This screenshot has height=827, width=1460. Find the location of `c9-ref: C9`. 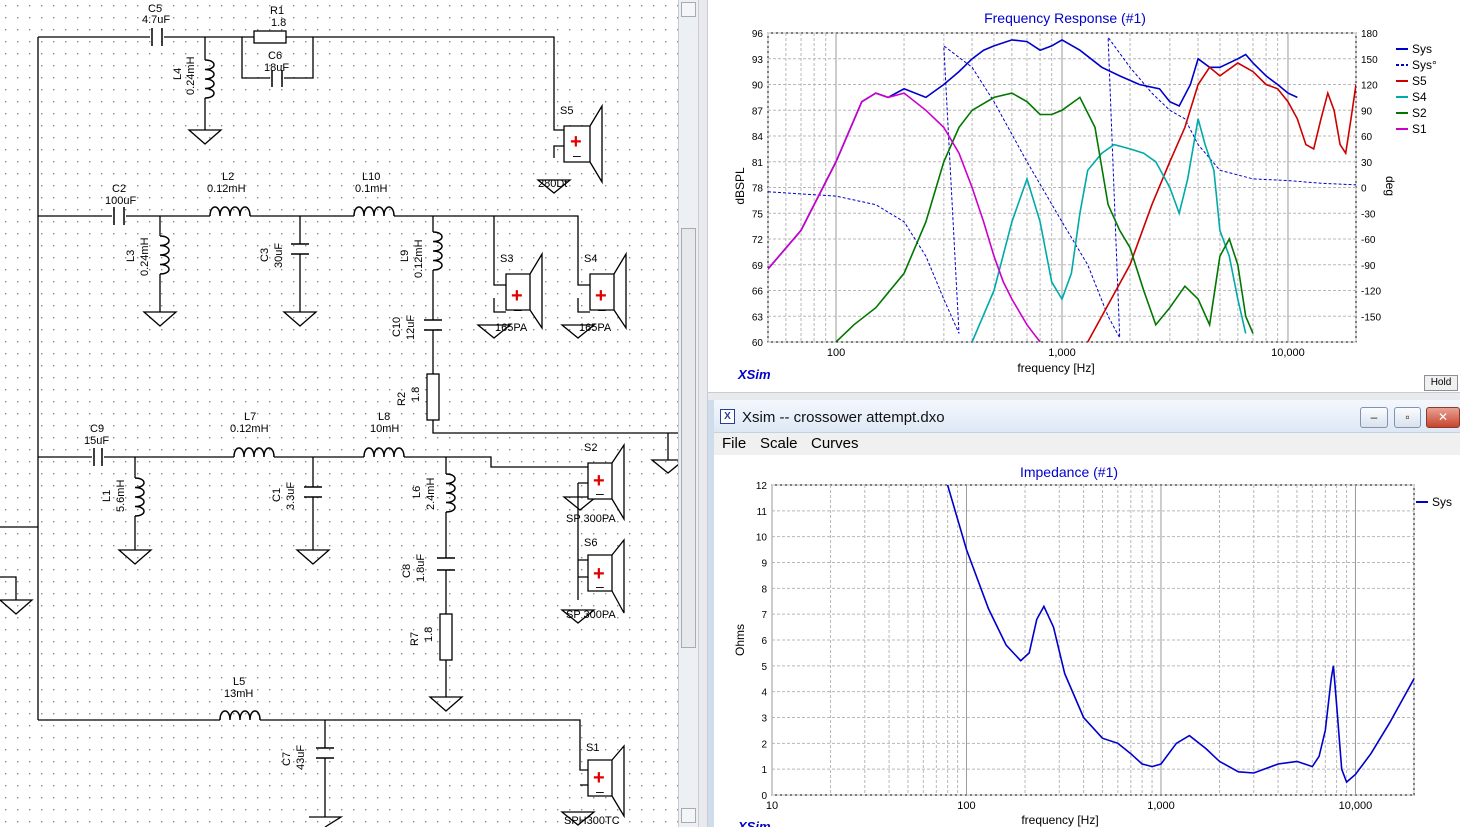

c9-ref: C9 is located at coordinates (97, 429).